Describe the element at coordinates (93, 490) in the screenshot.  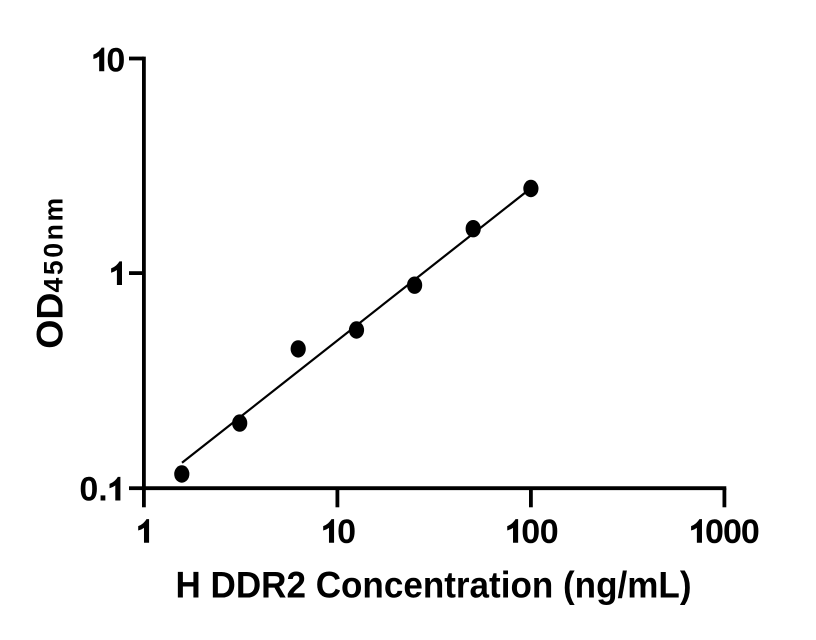
I see `svg-text: 0.` at that location.